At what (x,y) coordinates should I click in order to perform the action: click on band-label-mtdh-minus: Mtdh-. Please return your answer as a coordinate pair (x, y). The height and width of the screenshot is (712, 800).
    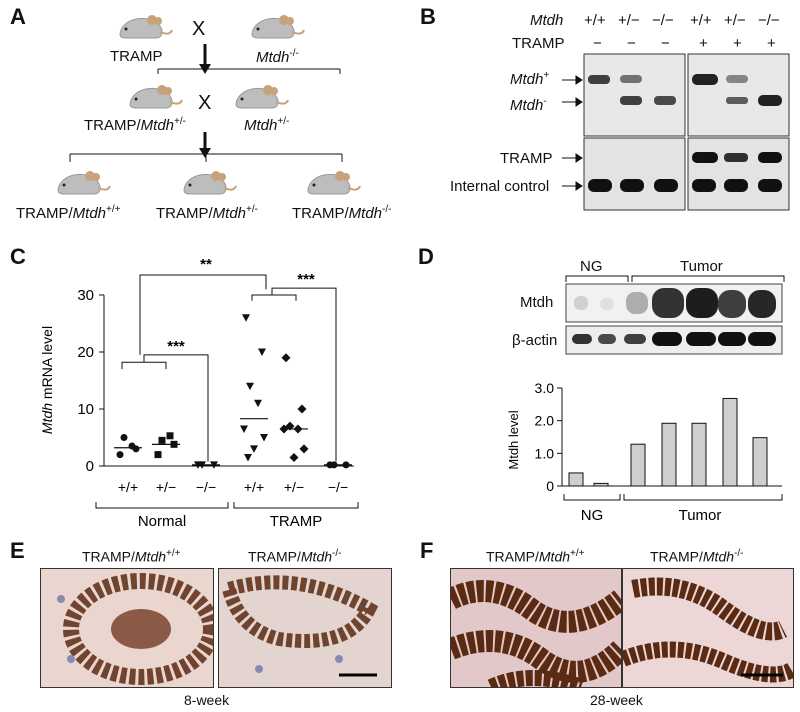
    Looking at the image, I should click on (528, 105).